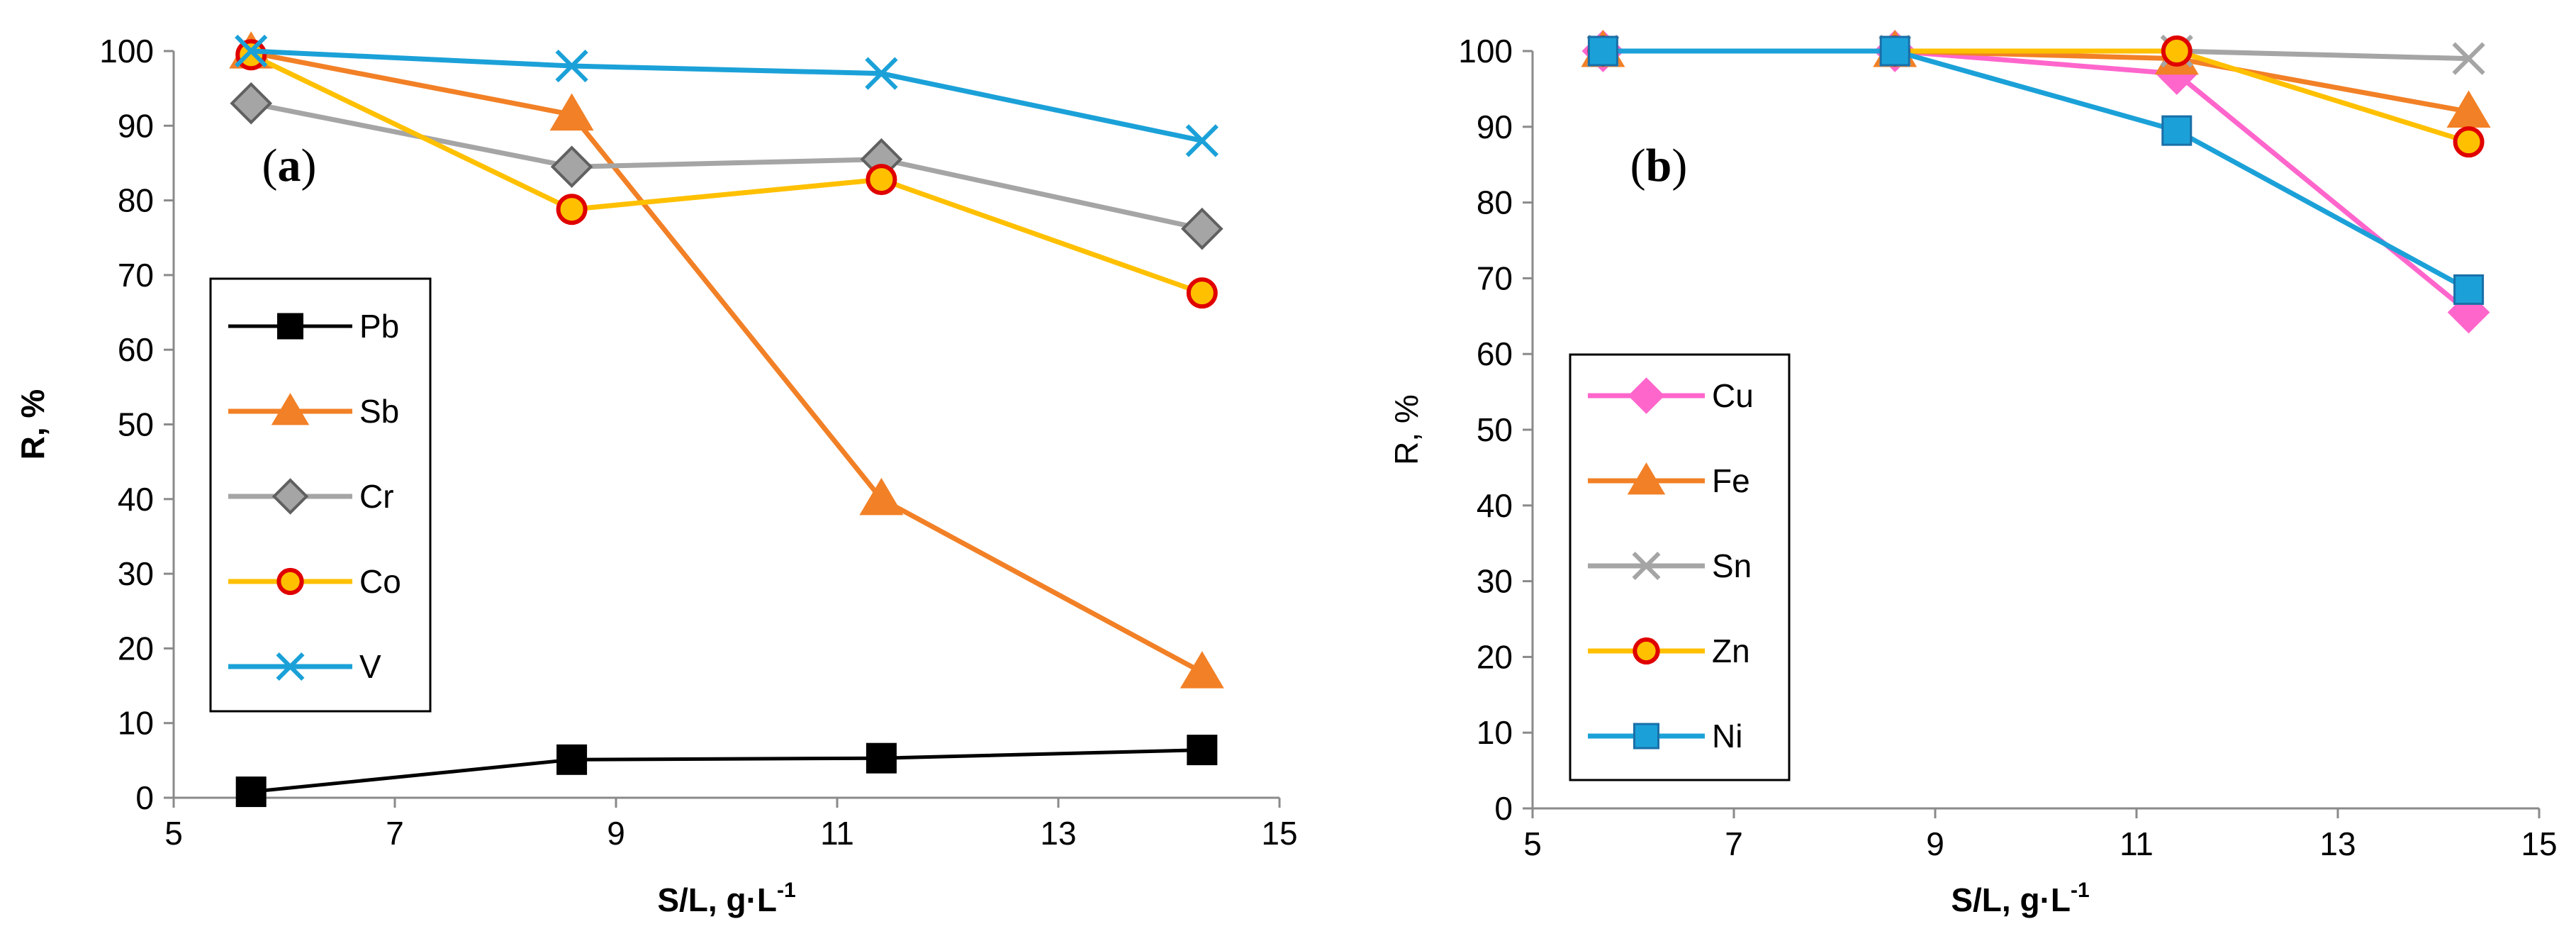 The width and height of the screenshot is (2576, 941). Describe the element at coordinates (290, 581) in the screenshot. I see `legend-marker-Co` at that location.